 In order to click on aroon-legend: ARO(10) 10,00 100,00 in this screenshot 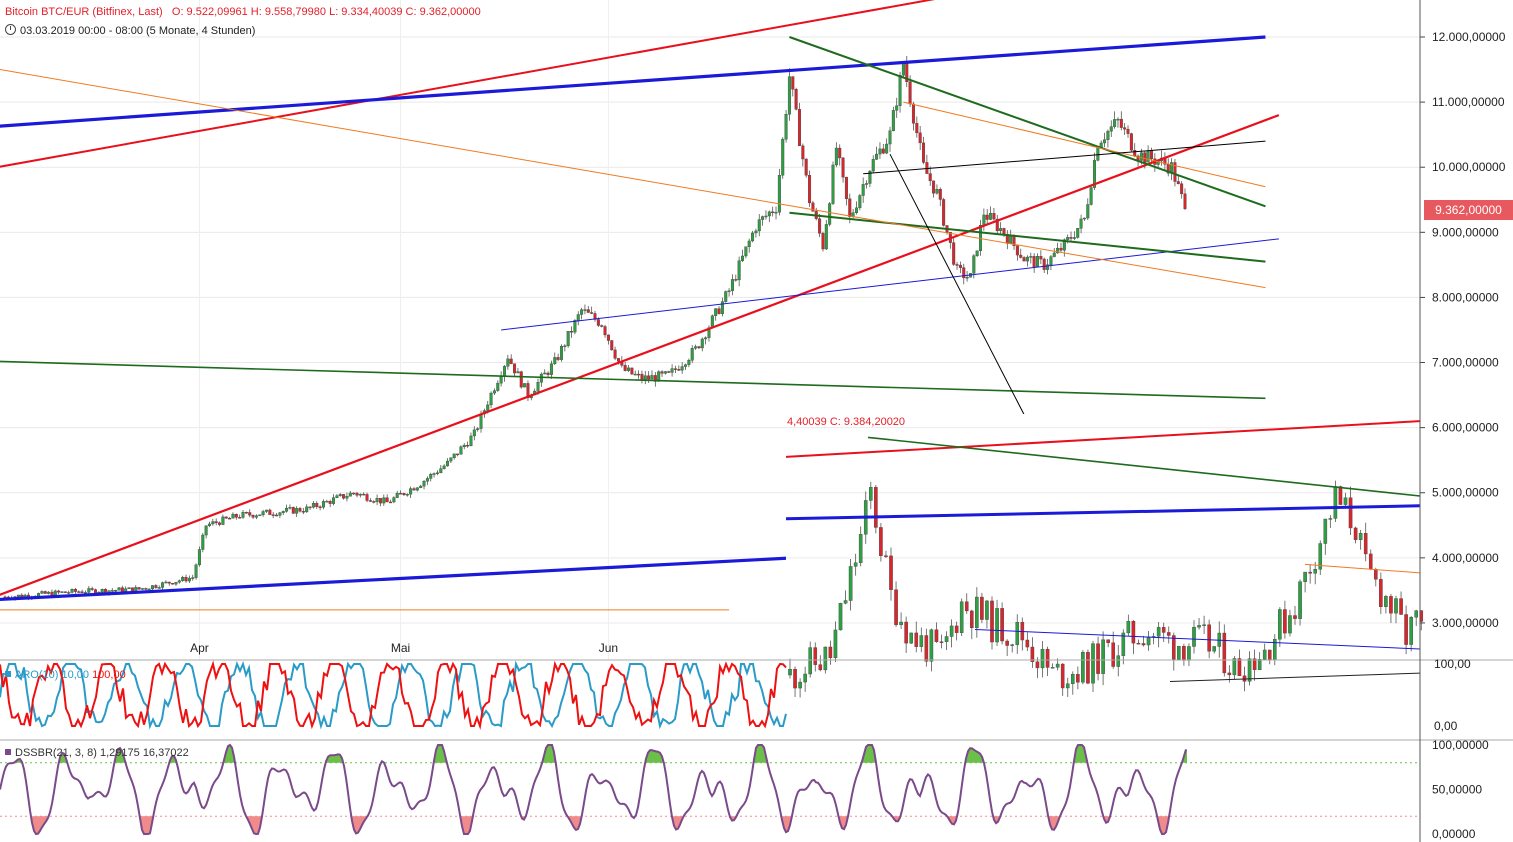, I will do `click(65, 675)`.